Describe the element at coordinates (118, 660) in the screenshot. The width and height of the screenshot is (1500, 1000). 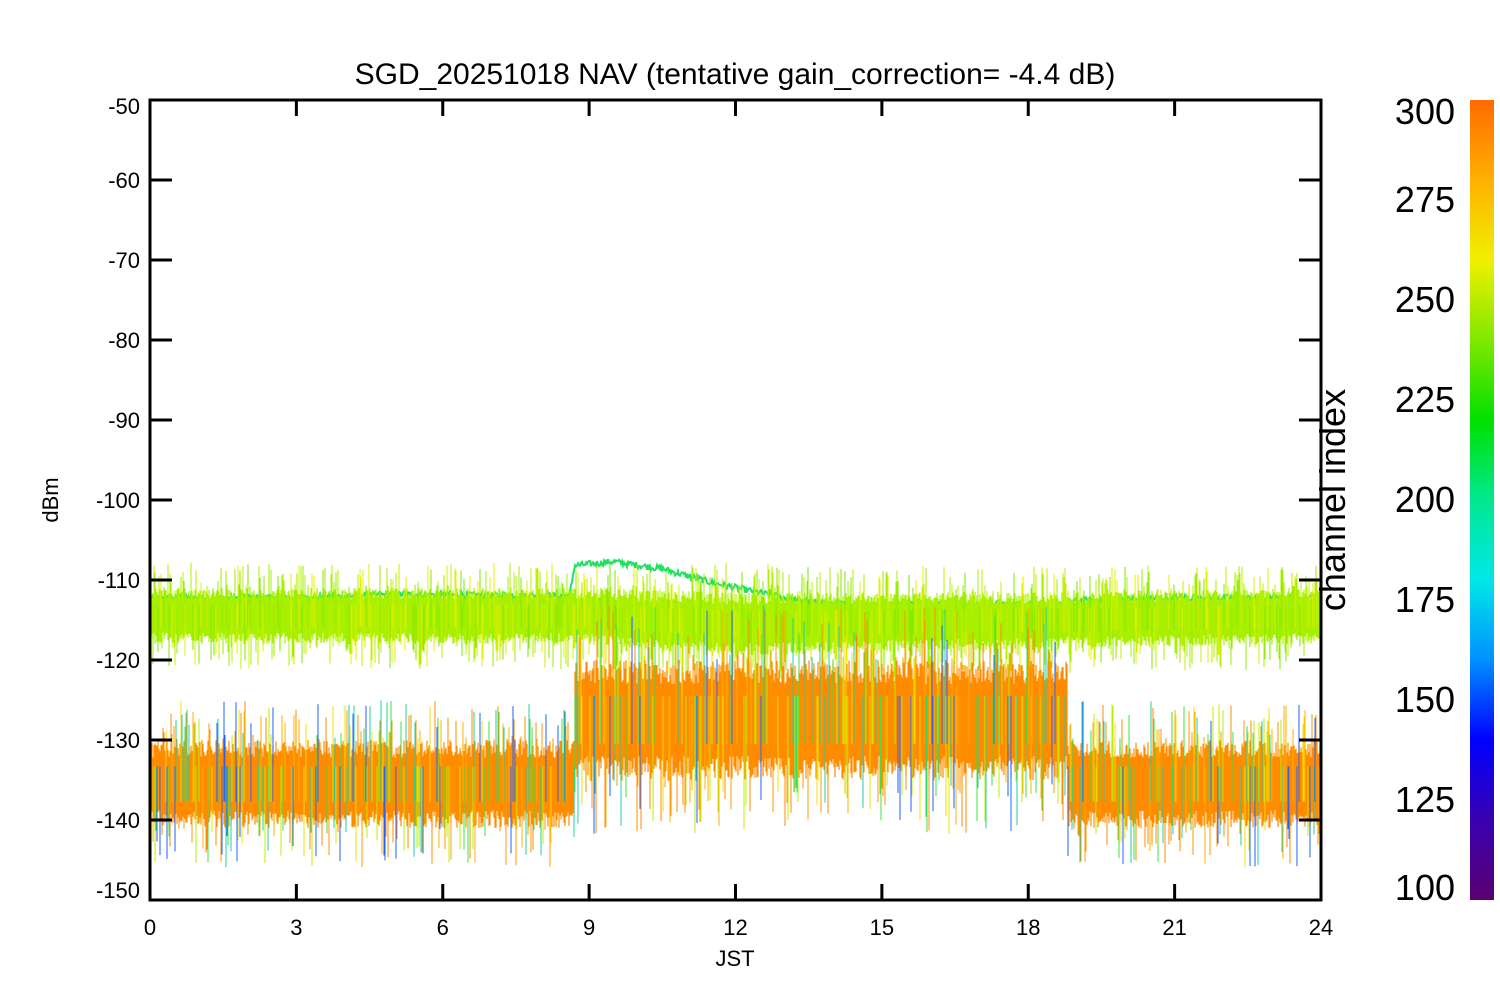
I see `y-tick-label: -120` at that location.